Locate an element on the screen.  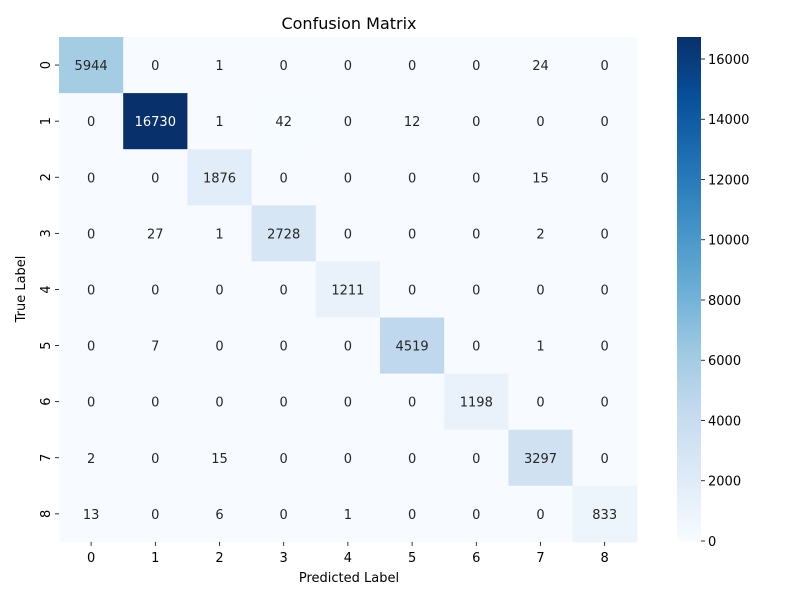
cell-value-label: 42 is located at coordinates (283, 122).